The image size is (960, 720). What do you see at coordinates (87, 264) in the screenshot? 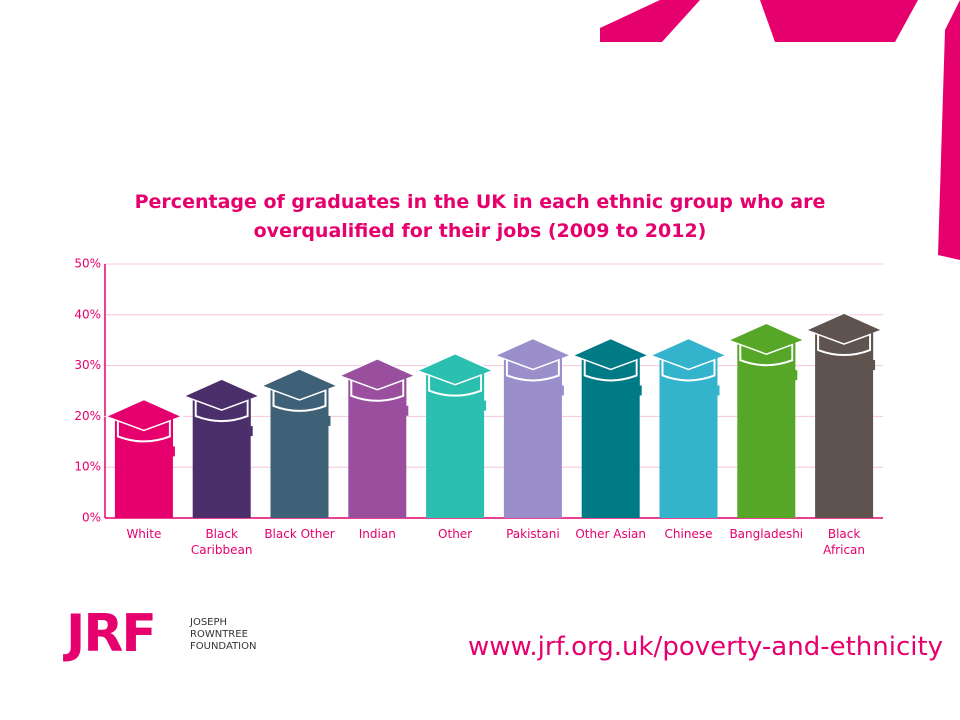
I see `y-tick-label: 50%` at bounding box center [87, 264].